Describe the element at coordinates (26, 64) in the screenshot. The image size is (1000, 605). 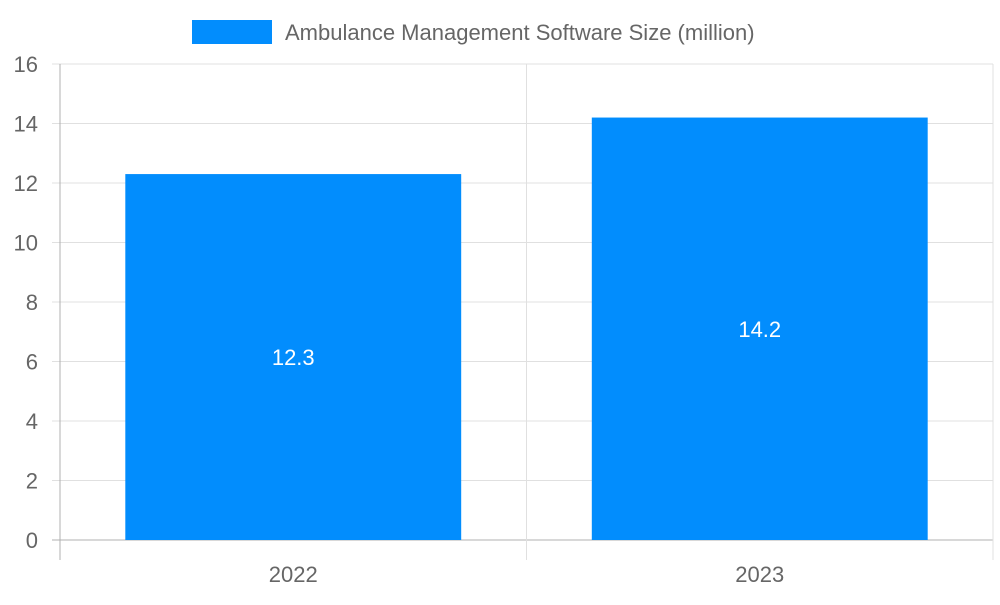
I see `y-tick-label: 16` at that location.